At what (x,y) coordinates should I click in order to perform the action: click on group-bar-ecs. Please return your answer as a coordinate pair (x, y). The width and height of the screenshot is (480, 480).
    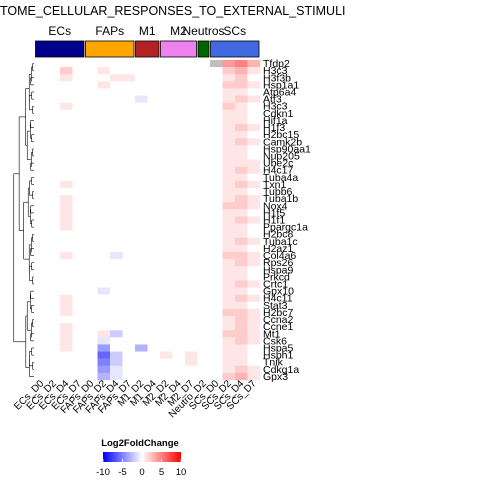
    Looking at the image, I should click on (60, 49).